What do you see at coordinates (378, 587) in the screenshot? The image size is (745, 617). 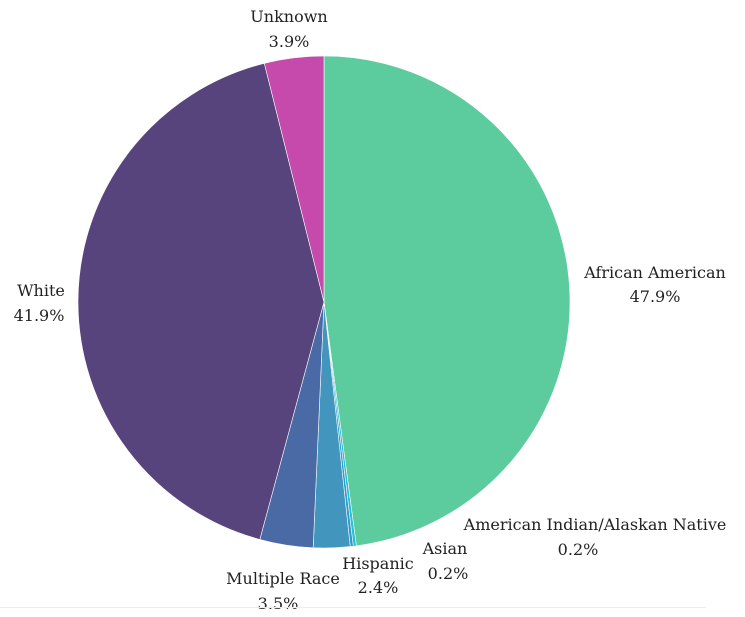 I see `slice-value-hispanic: 2.4%` at bounding box center [378, 587].